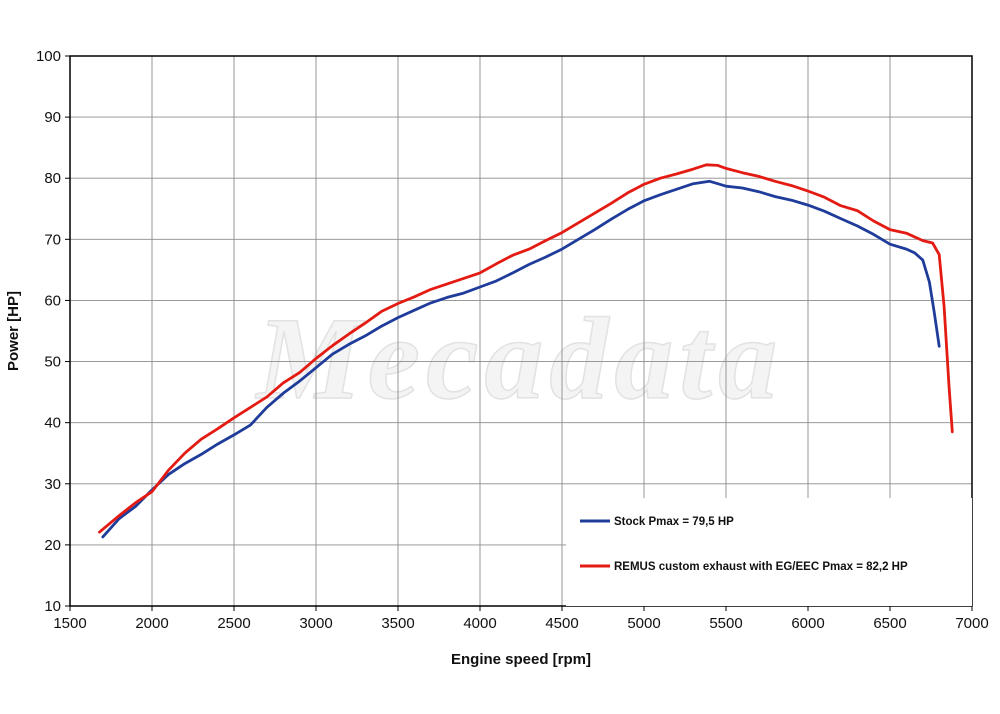 This screenshot has height=714, width=1000. Describe the element at coordinates (397, 623) in the screenshot. I see `x-tick-label: 3500` at that location.